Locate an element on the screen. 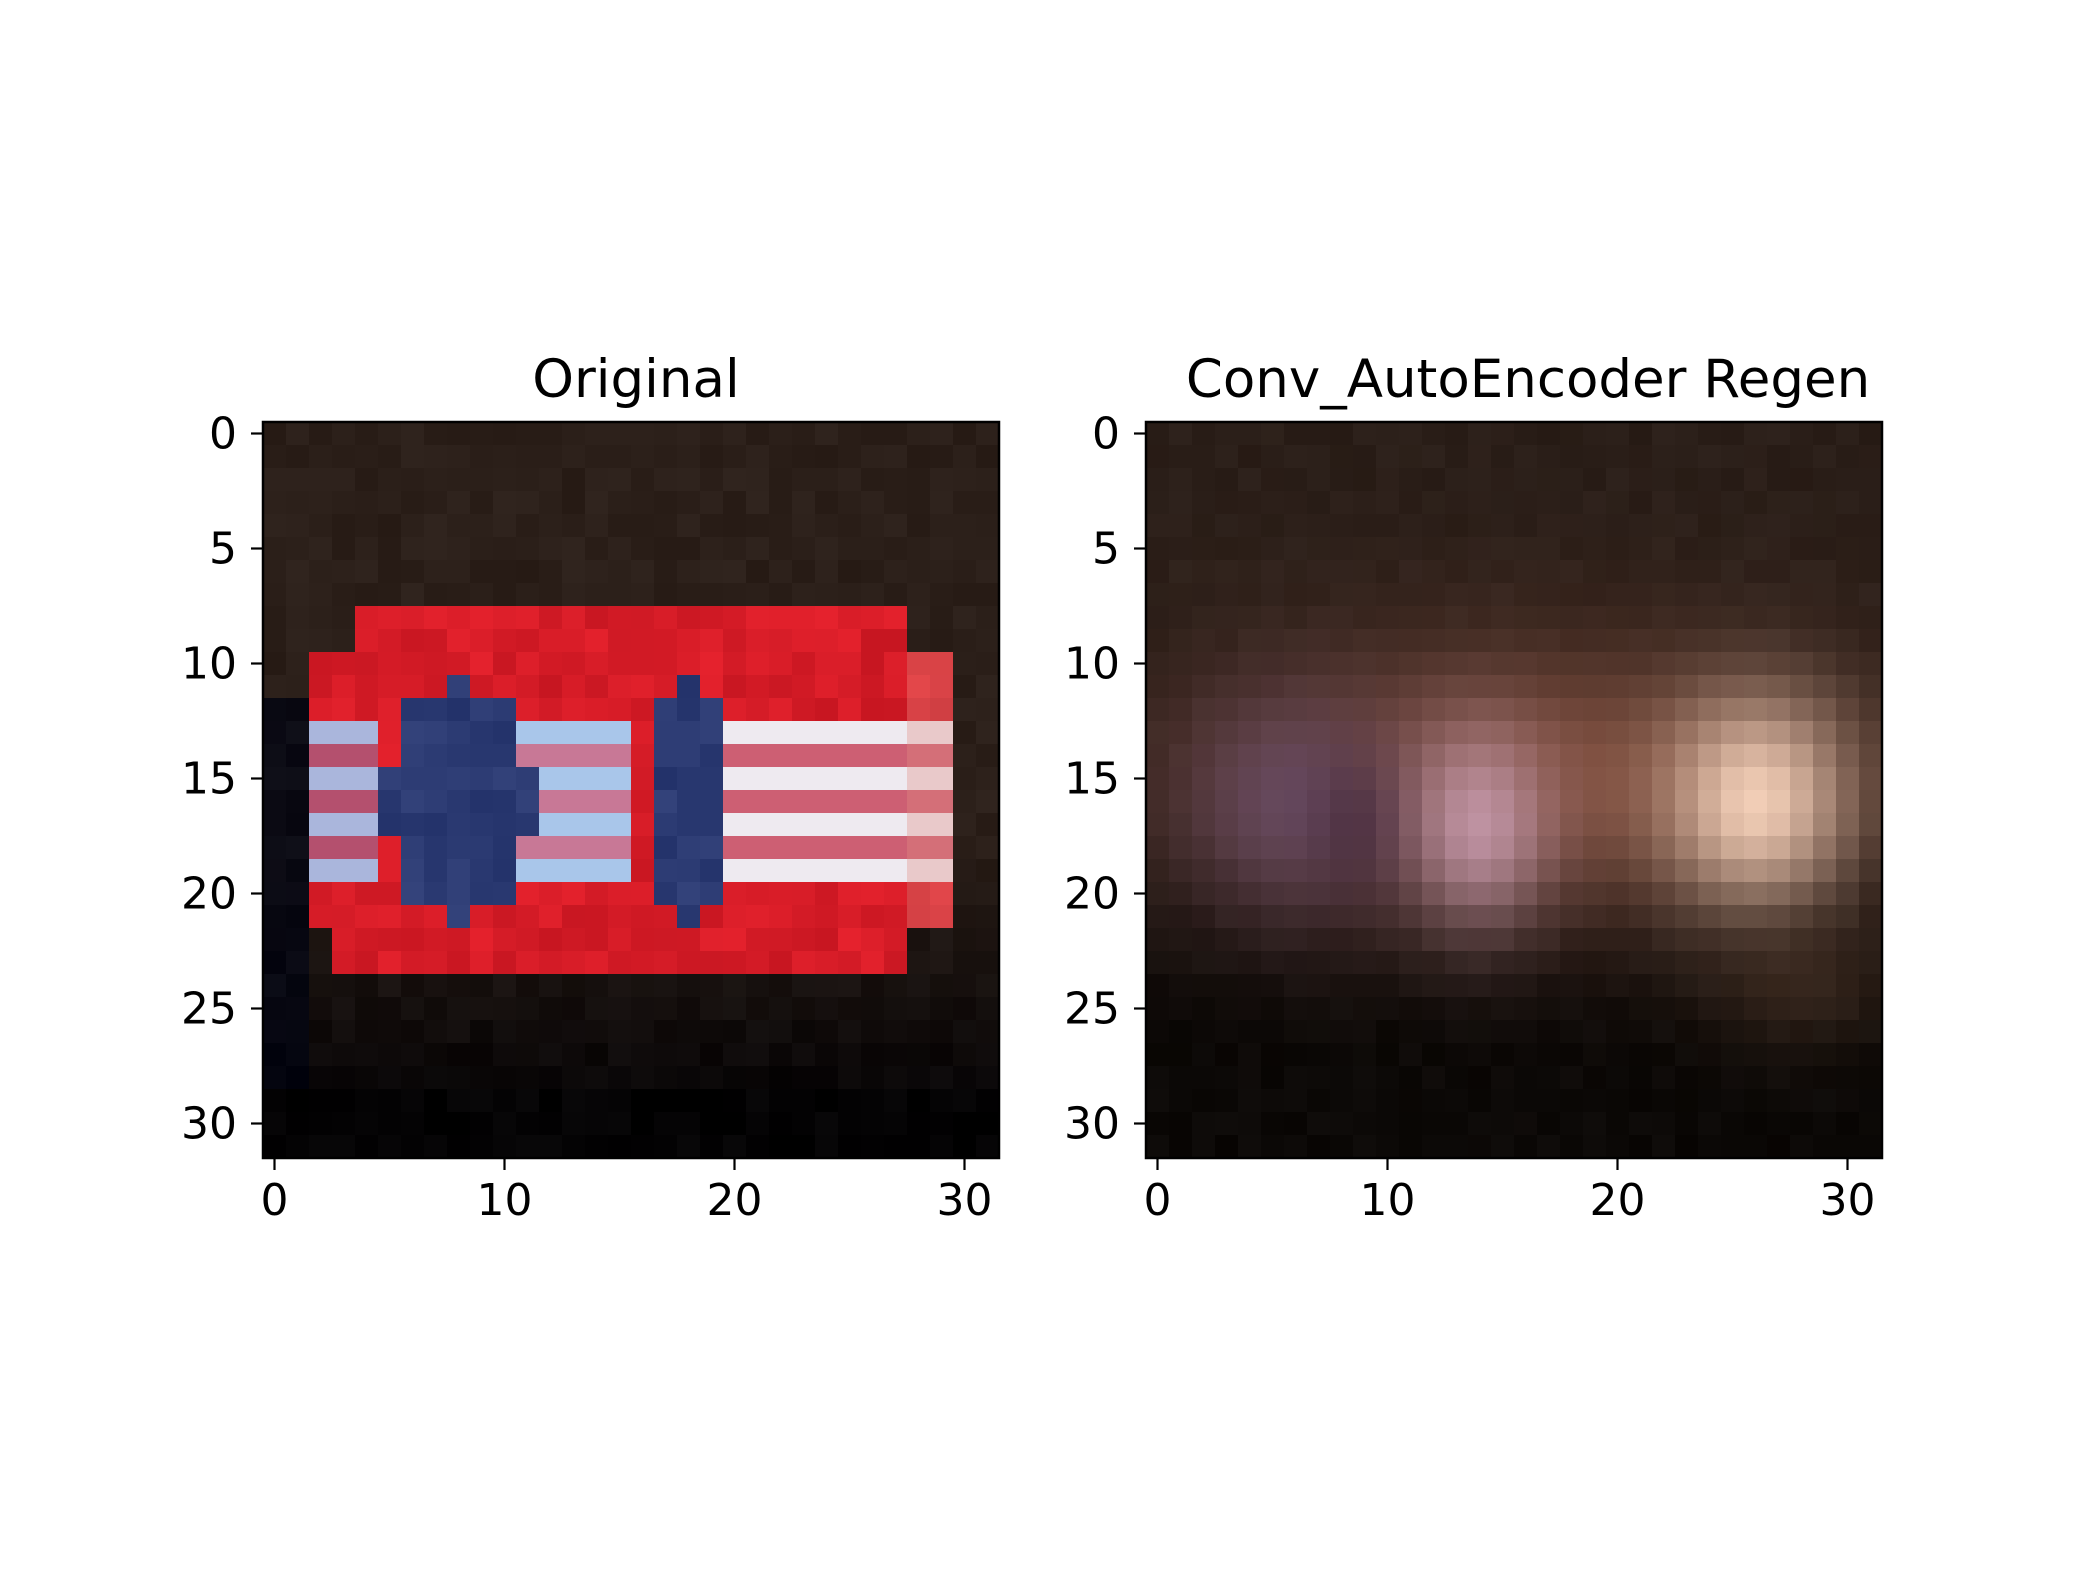 This screenshot has width=2086, height=1569. panel-title-original: Original is located at coordinates (635, 379).